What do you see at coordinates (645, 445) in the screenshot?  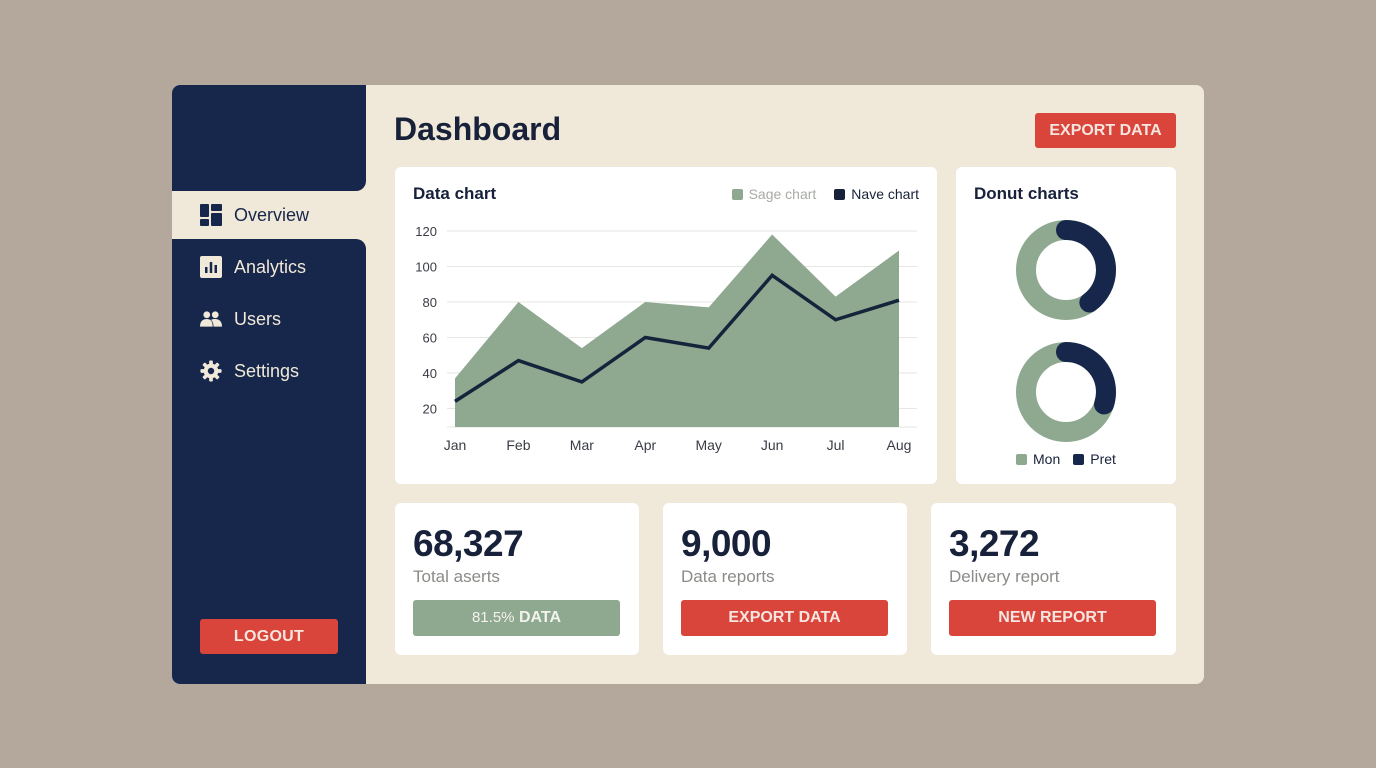 I see `svg-text: Apr` at bounding box center [645, 445].